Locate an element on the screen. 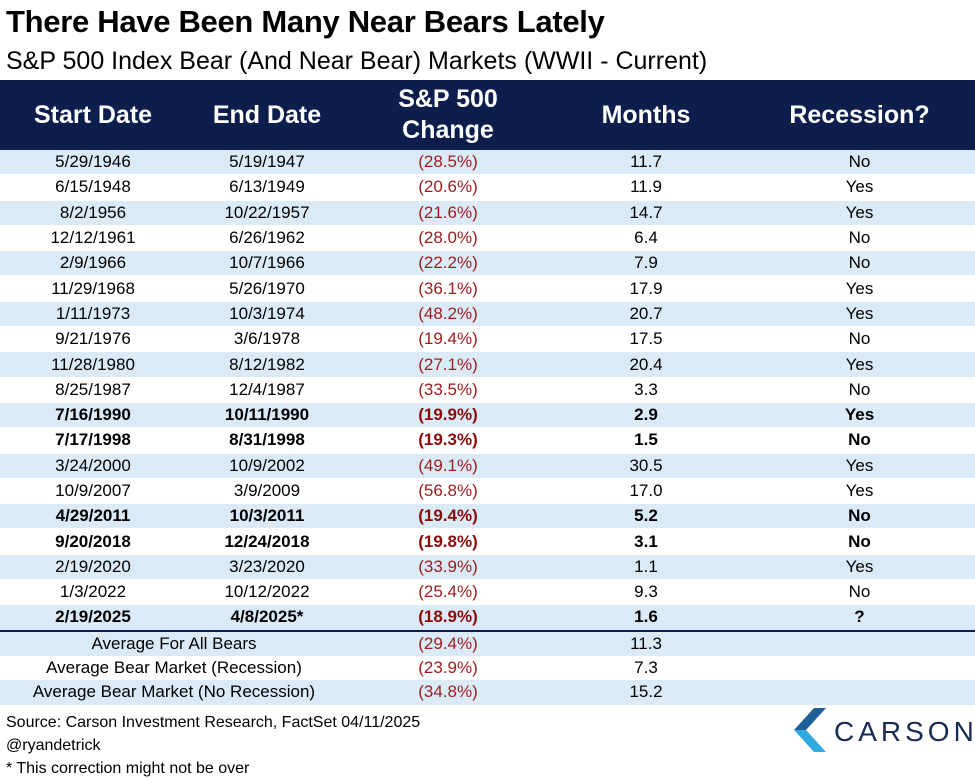 The image size is (975, 780). table-row: 7/17/1998 8/31/1998 (19.3%) 1.5 No is located at coordinates (487, 440).